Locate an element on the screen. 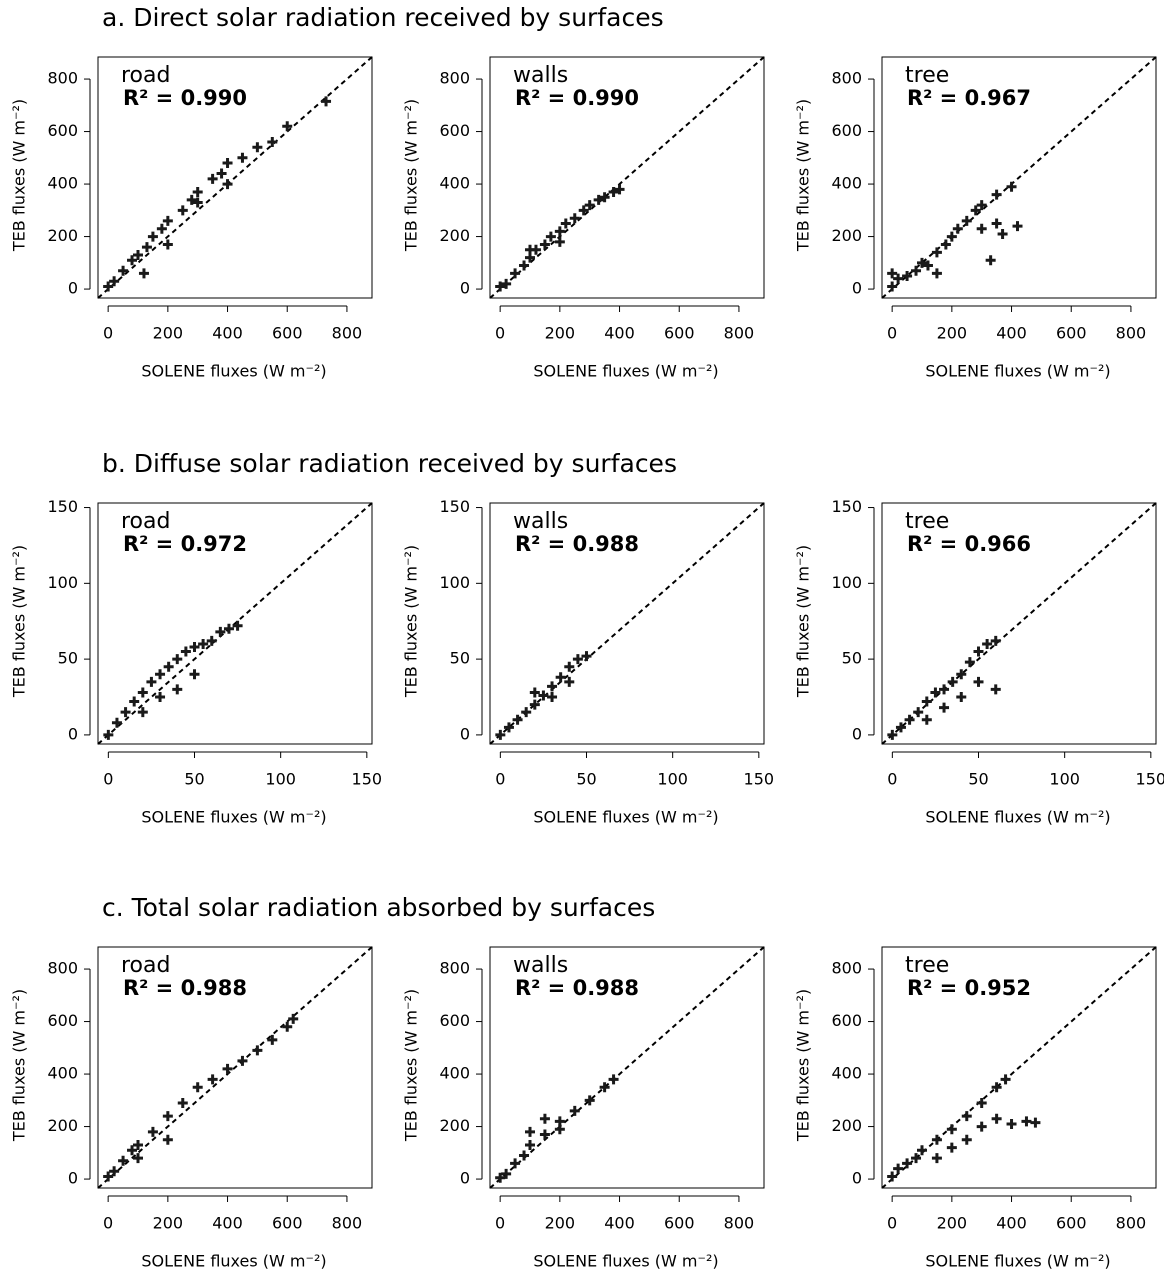  r-squared: R² = 0.966 is located at coordinates (969, 544).